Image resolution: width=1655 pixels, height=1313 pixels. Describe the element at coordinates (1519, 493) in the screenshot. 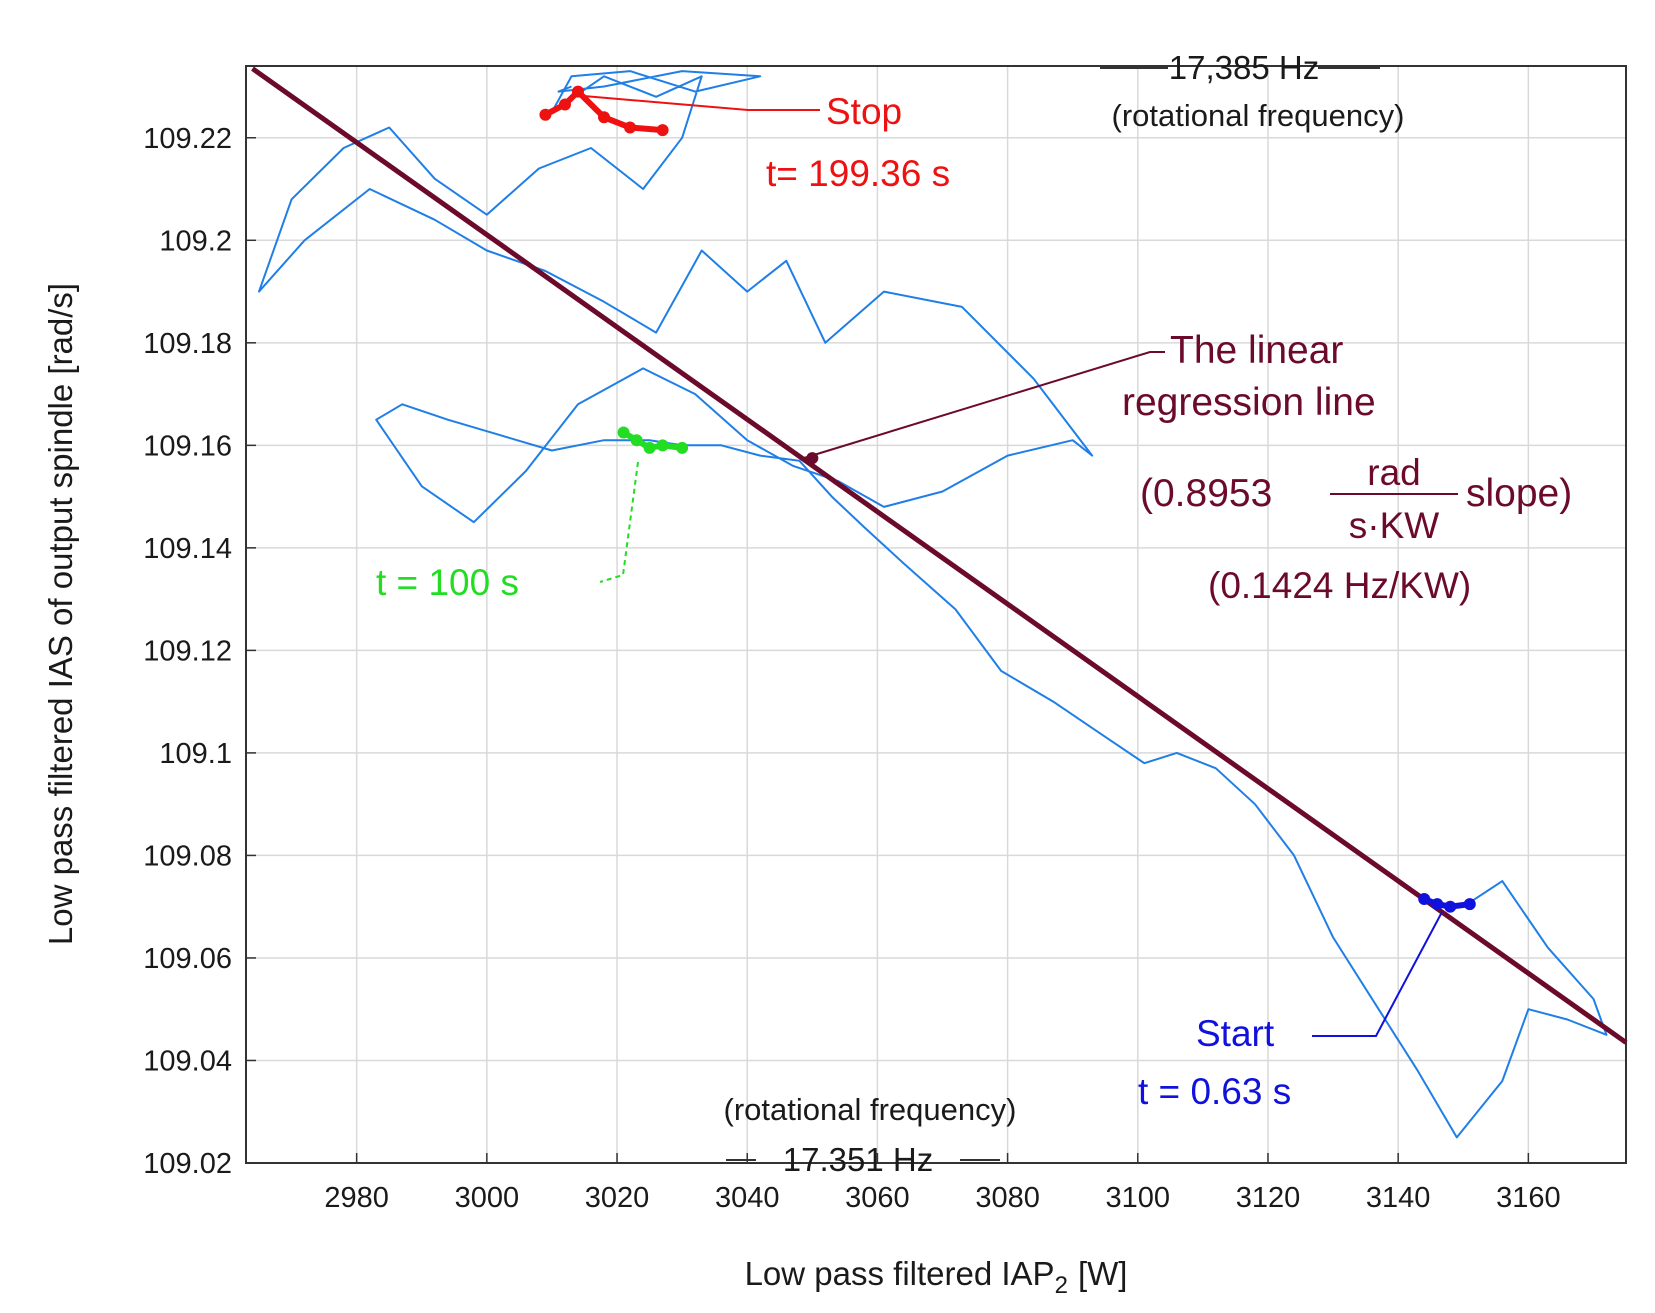

I see `slope-suffix: slope)` at that location.